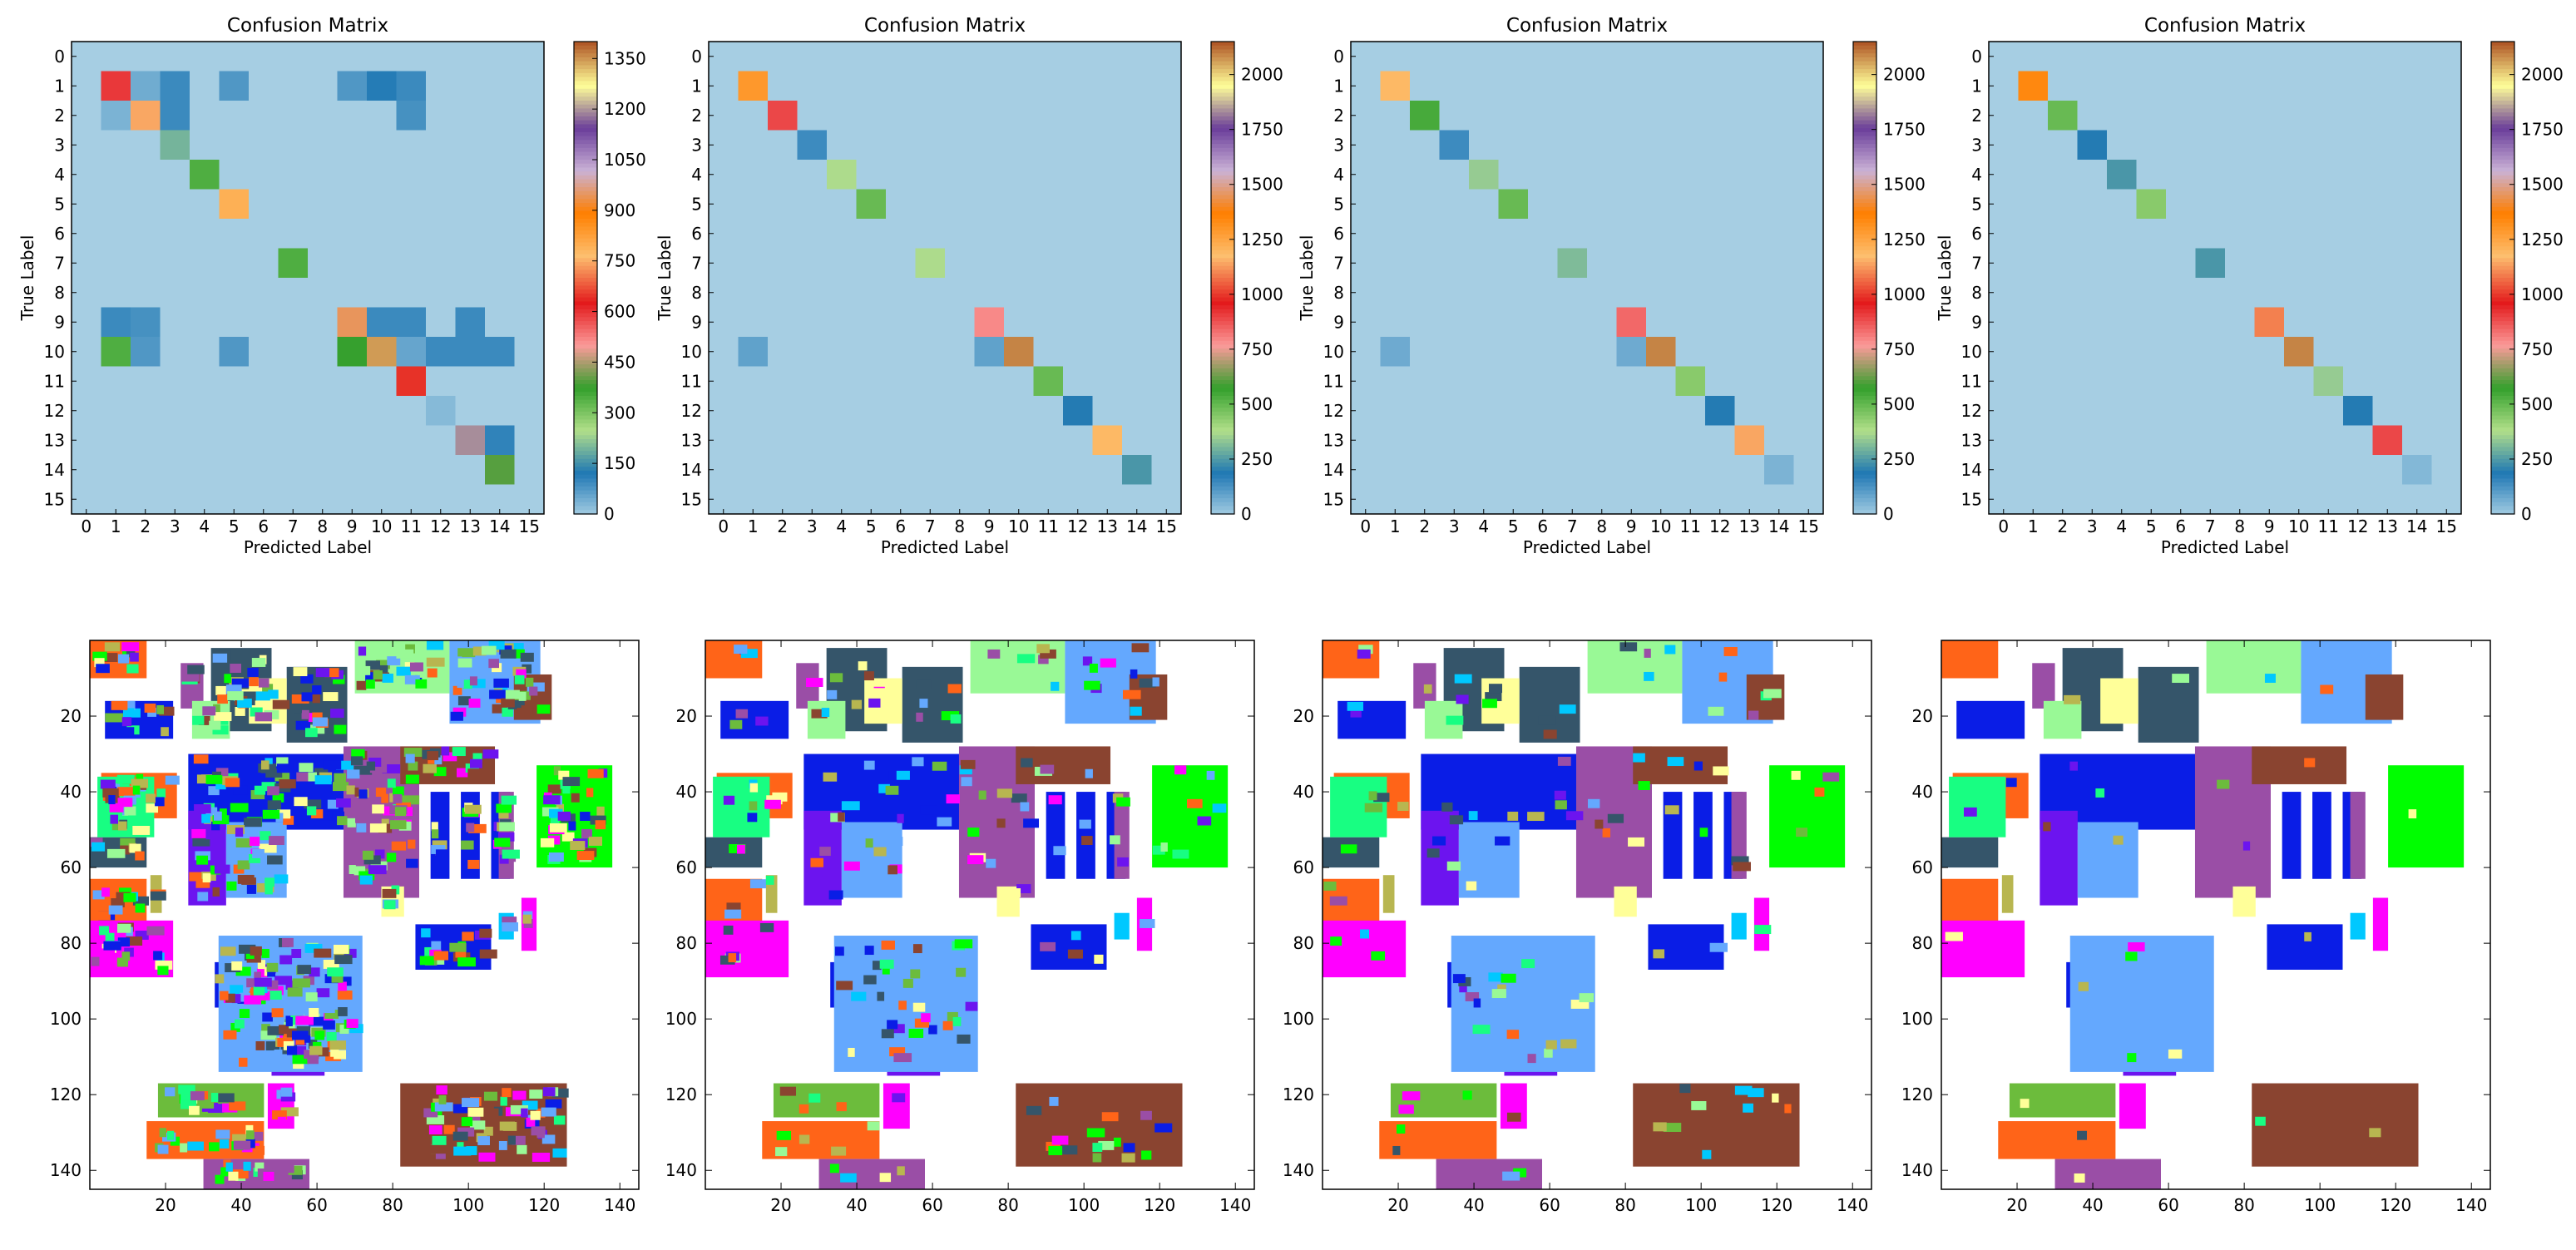  Describe the element at coordinates (1338, 293) in the screenshot. I see `y-tick-label: 8` at that location.